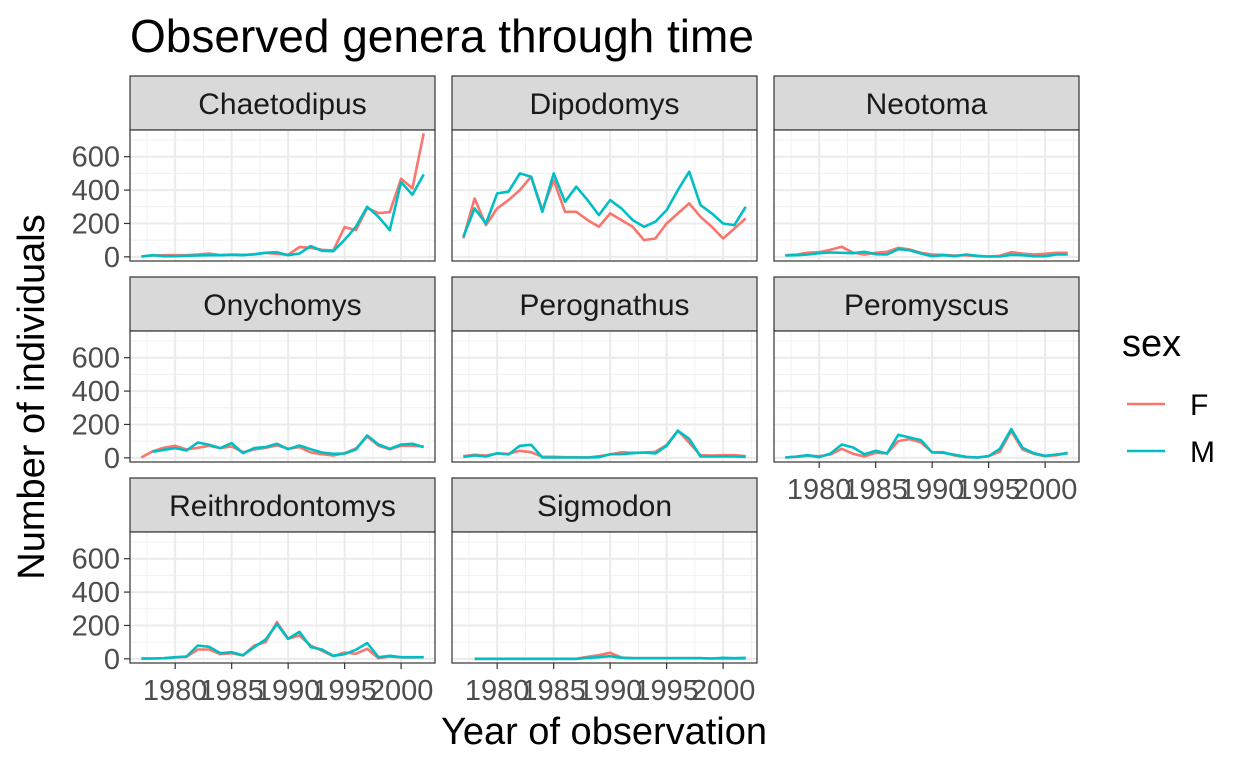  Describe the element at coordinates (604, 208) in the screenshot. I see `series-line-F` at that location.